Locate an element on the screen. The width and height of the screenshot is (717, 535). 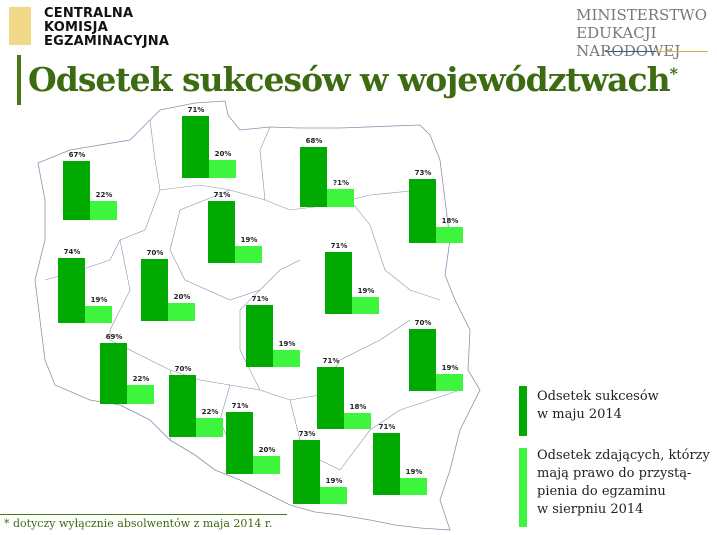
legend-text: Odsetek sukcesów is located at coordinates (598, 396).